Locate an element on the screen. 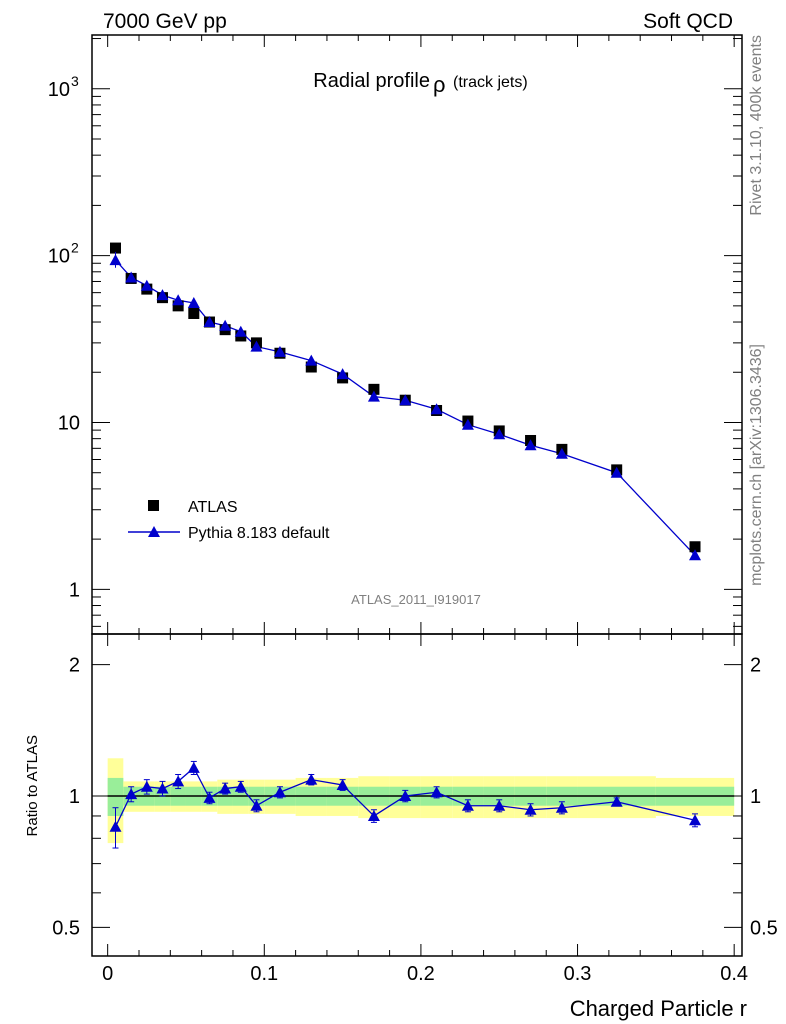 The image size is (786, 1024). legend: ATLAS Pythia 8.183 default is located at coordinates (229, 520).